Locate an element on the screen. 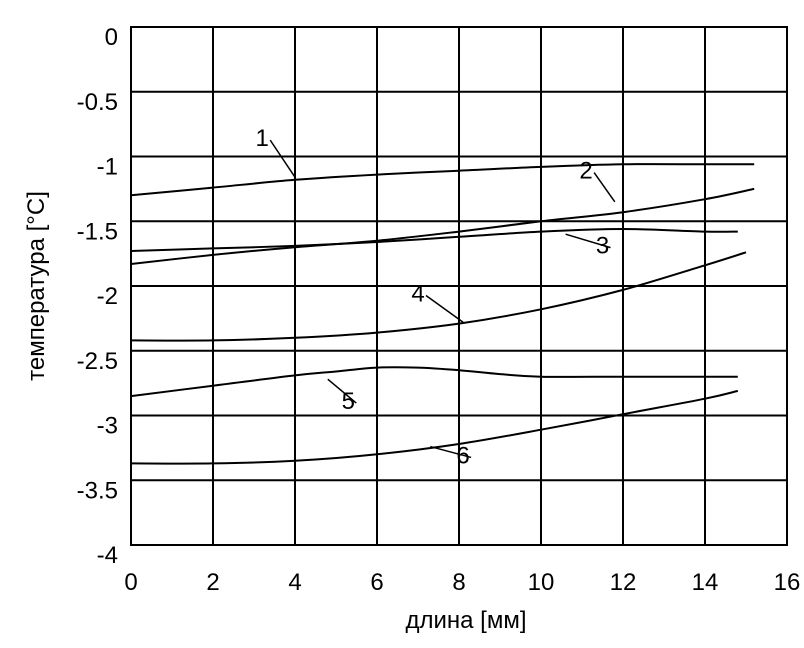 The image size is (804, 648). y-tick-label: -1 is located at coordinates (107, 167).